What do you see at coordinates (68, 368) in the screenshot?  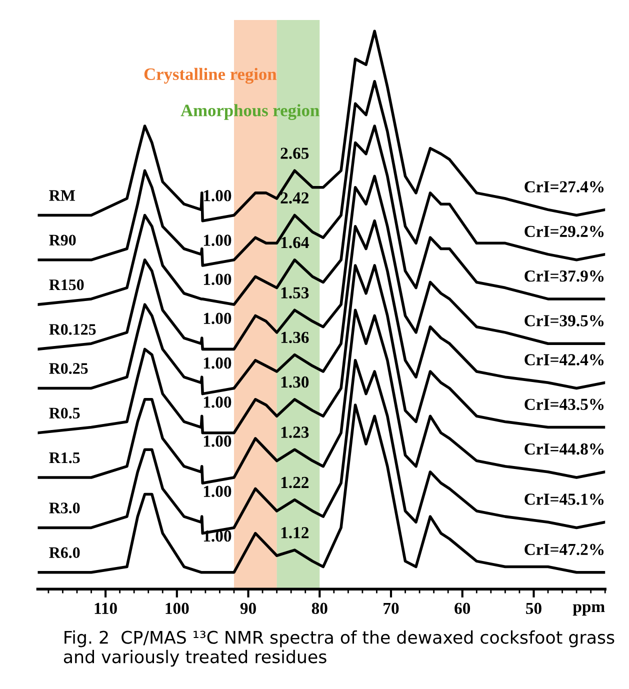 I see `series-label: R0.25` at bounding box center [68, 368].